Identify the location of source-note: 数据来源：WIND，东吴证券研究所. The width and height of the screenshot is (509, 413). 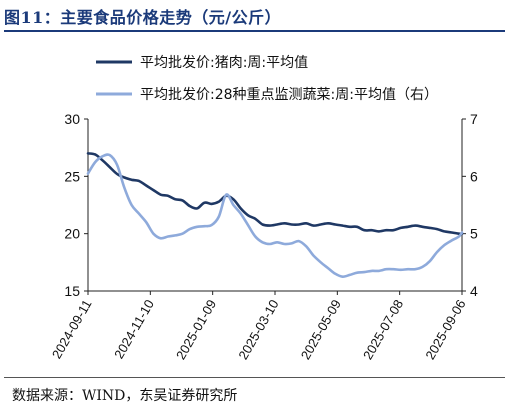
(125, 396).